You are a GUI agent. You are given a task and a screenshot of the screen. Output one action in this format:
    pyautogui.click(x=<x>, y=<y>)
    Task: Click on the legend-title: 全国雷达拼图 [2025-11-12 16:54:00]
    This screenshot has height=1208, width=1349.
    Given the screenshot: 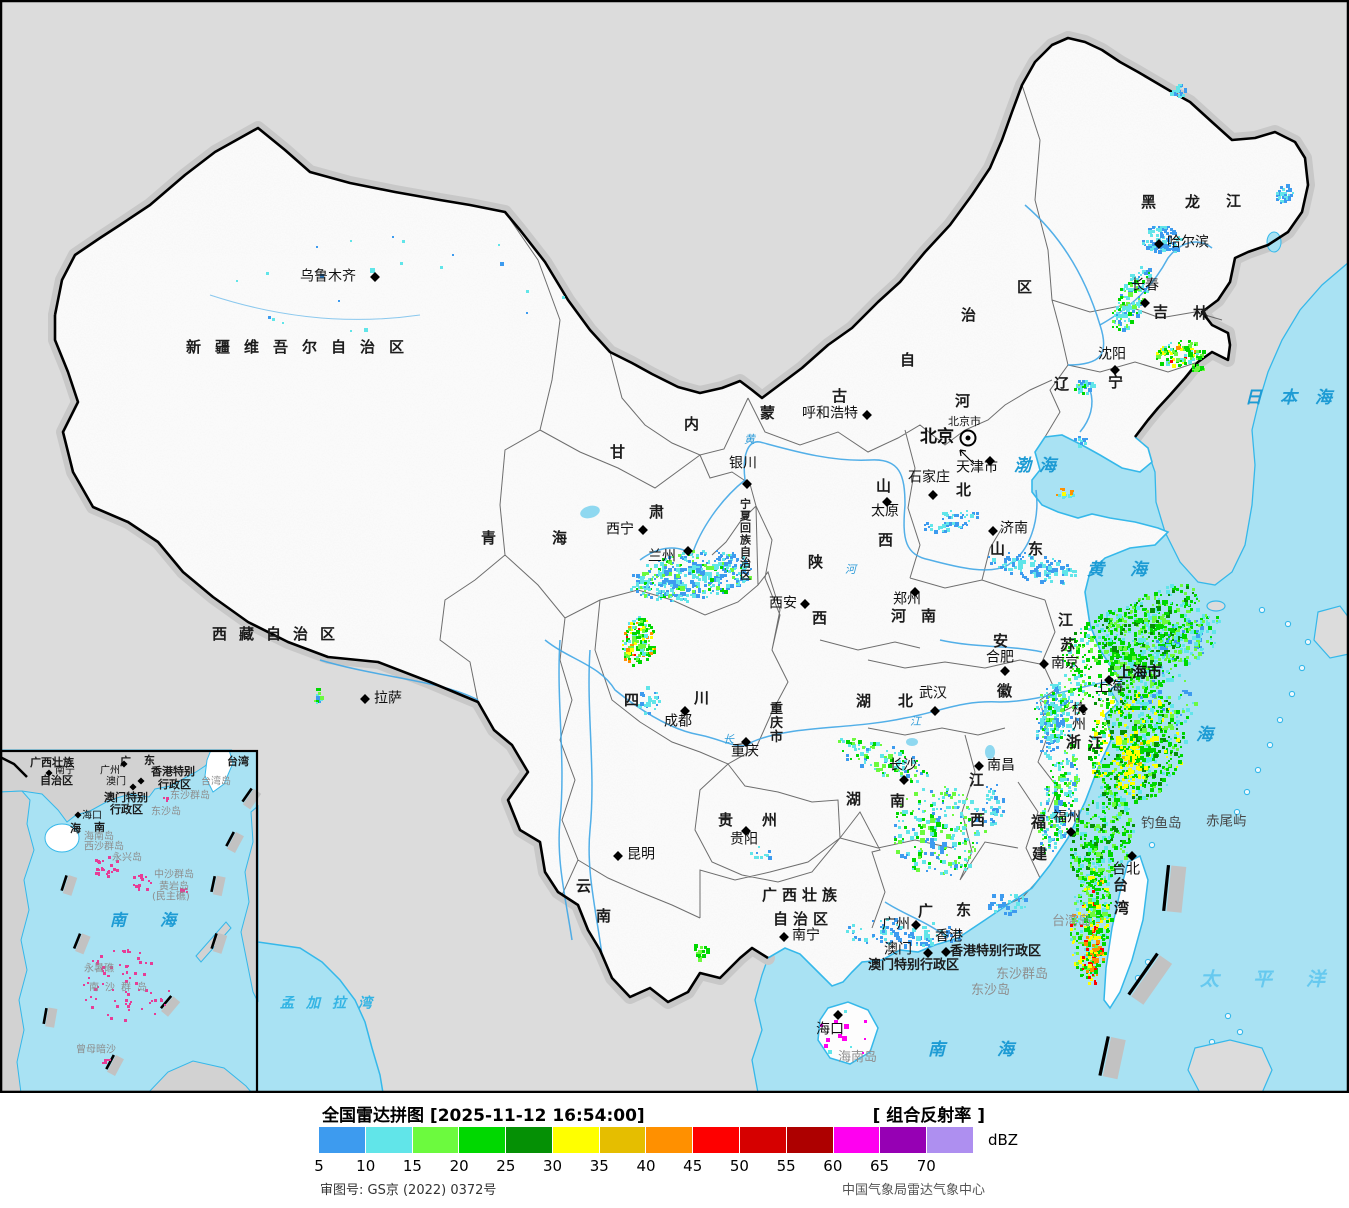 What is the action you would take?
    pyautogui.click(x=483, y=1116)
    